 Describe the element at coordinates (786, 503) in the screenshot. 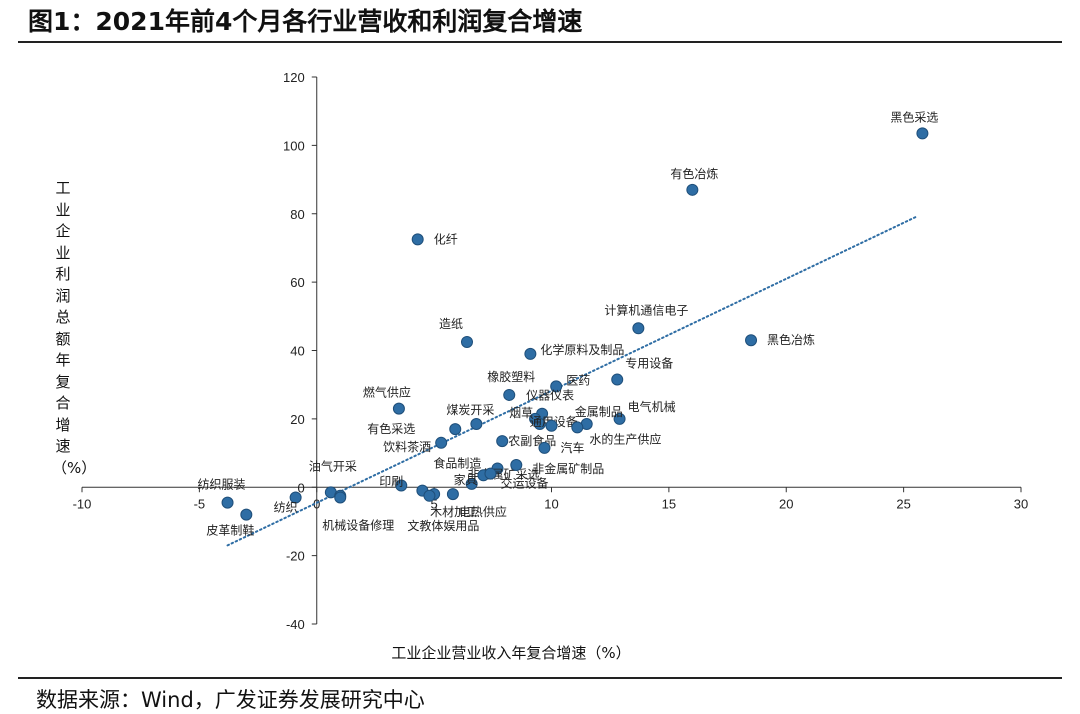

I see `x-tick-label: 20` at that location.